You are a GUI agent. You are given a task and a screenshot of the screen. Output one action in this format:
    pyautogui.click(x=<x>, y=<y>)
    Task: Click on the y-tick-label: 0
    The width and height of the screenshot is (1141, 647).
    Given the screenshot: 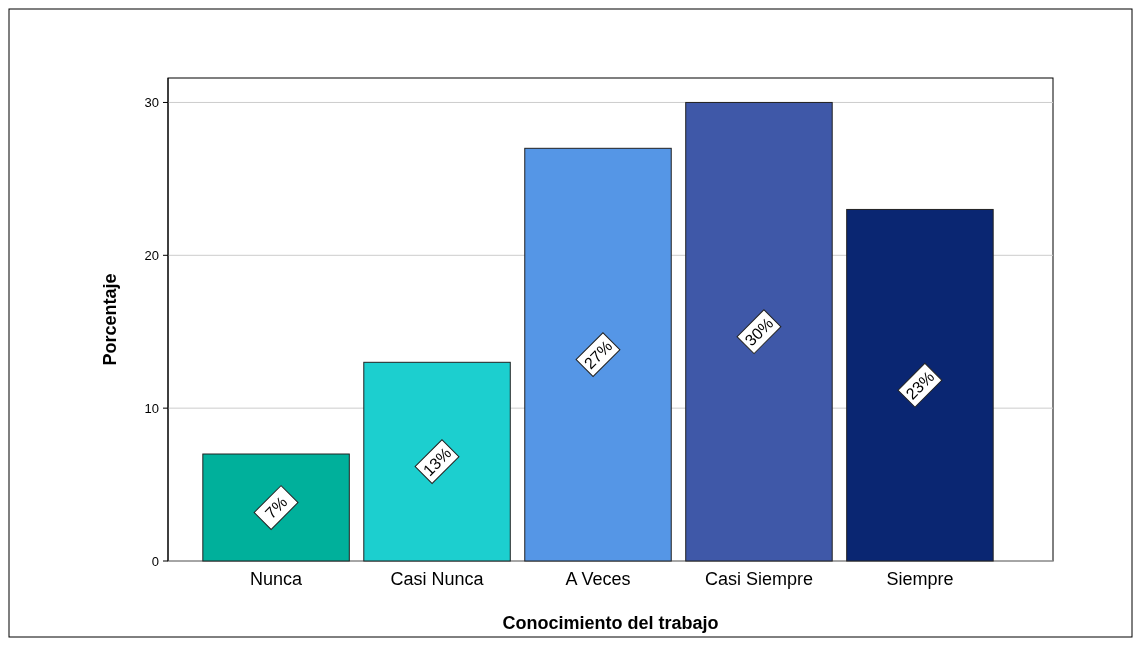 What is the action you would take?
    pyautogui.click(x=155, y=561)
    